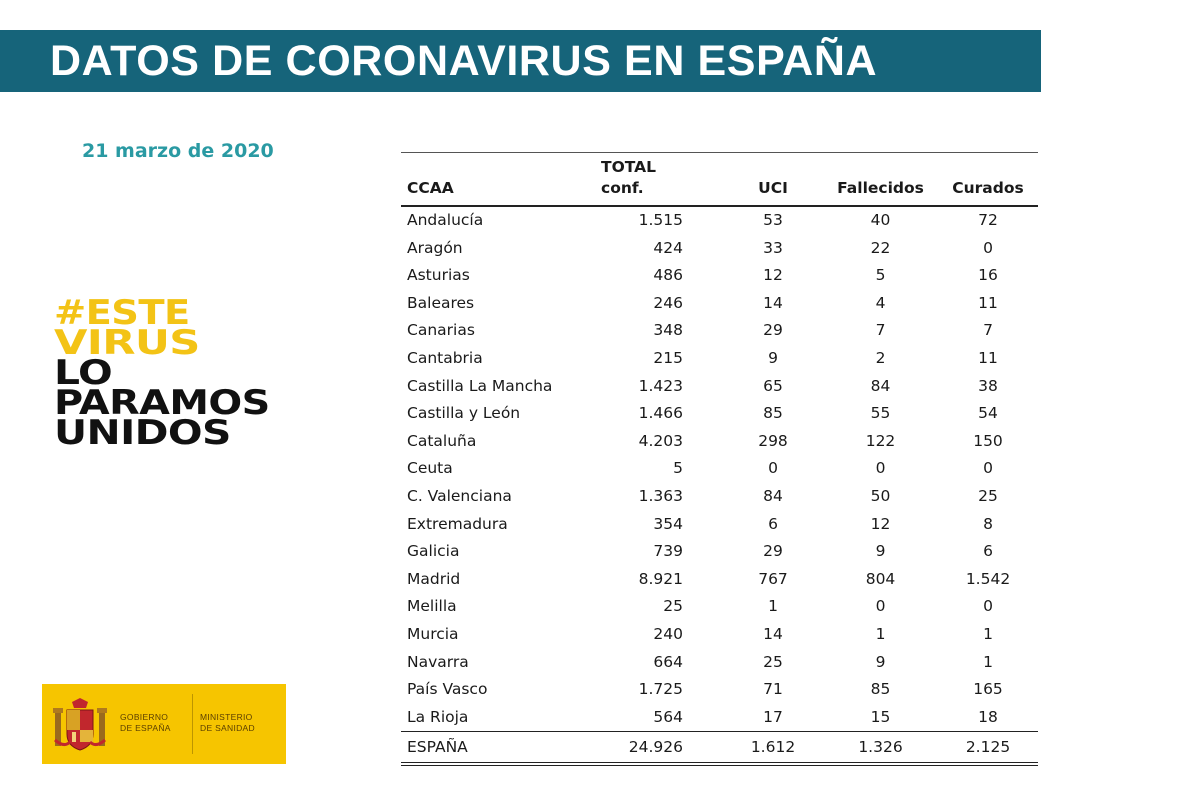 This screenshot has width=1200, height=800. I want to click on ministerio-line-1: MINISTERIO, so click(226, 717).